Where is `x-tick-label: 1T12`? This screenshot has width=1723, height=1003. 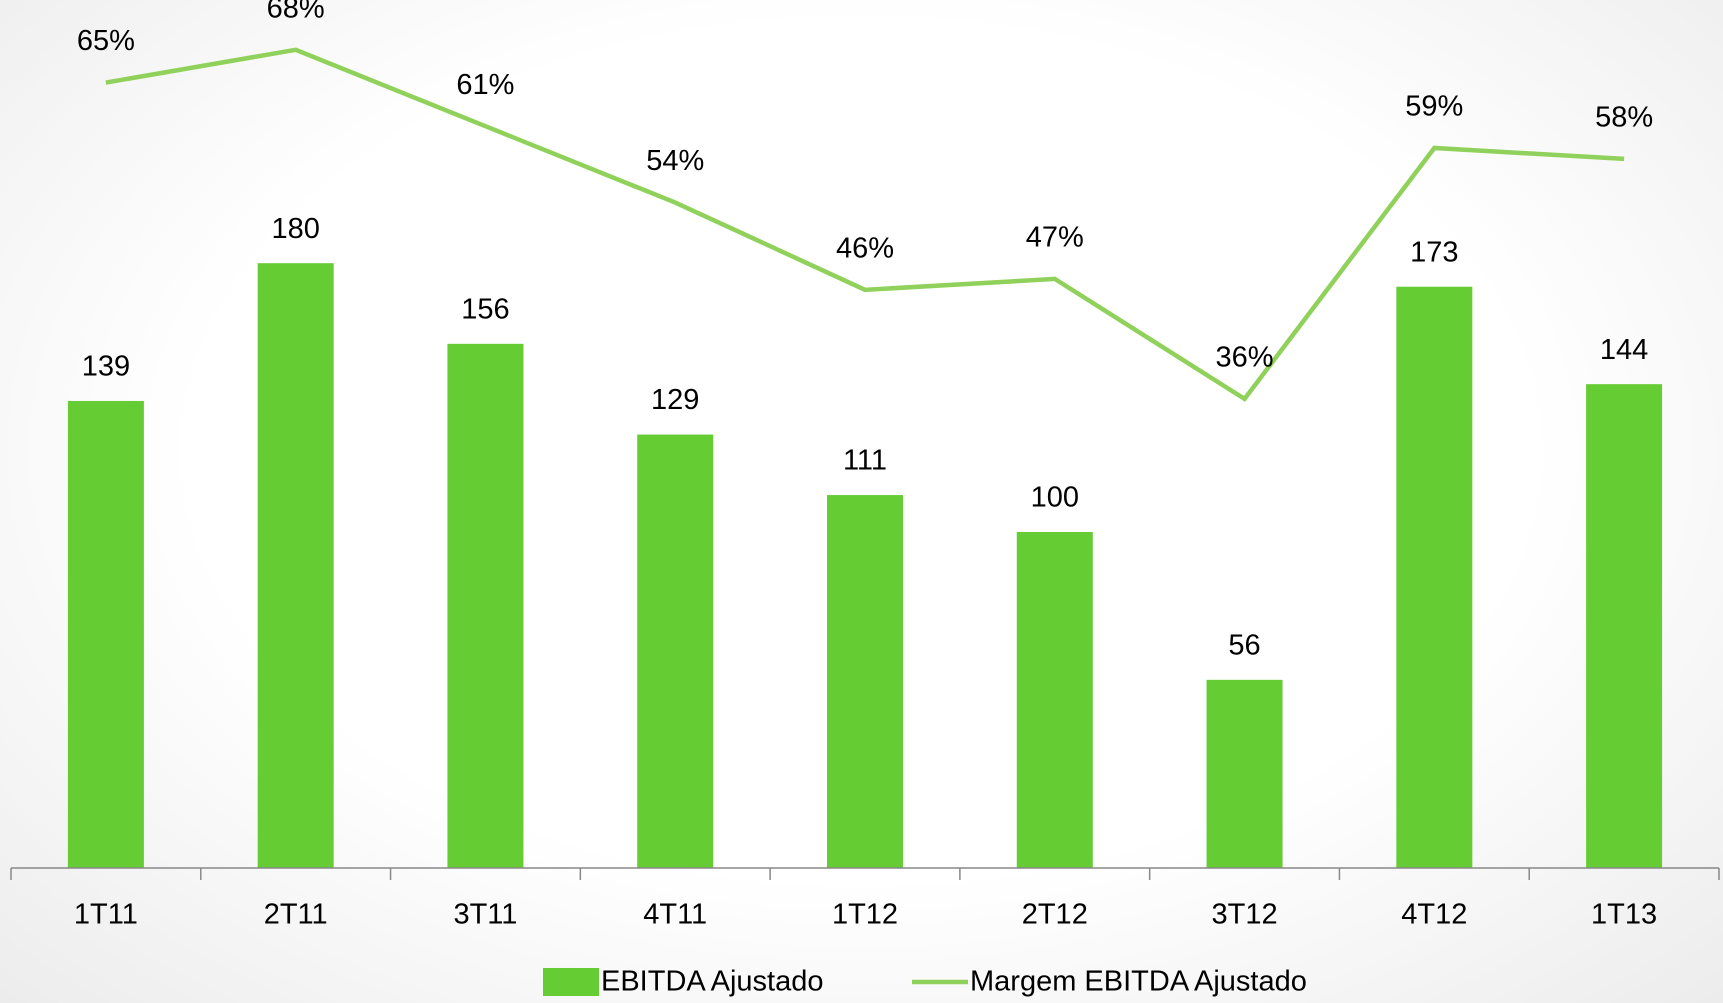
x-tick-label: 1T12 is located at coordinates (865, 915).